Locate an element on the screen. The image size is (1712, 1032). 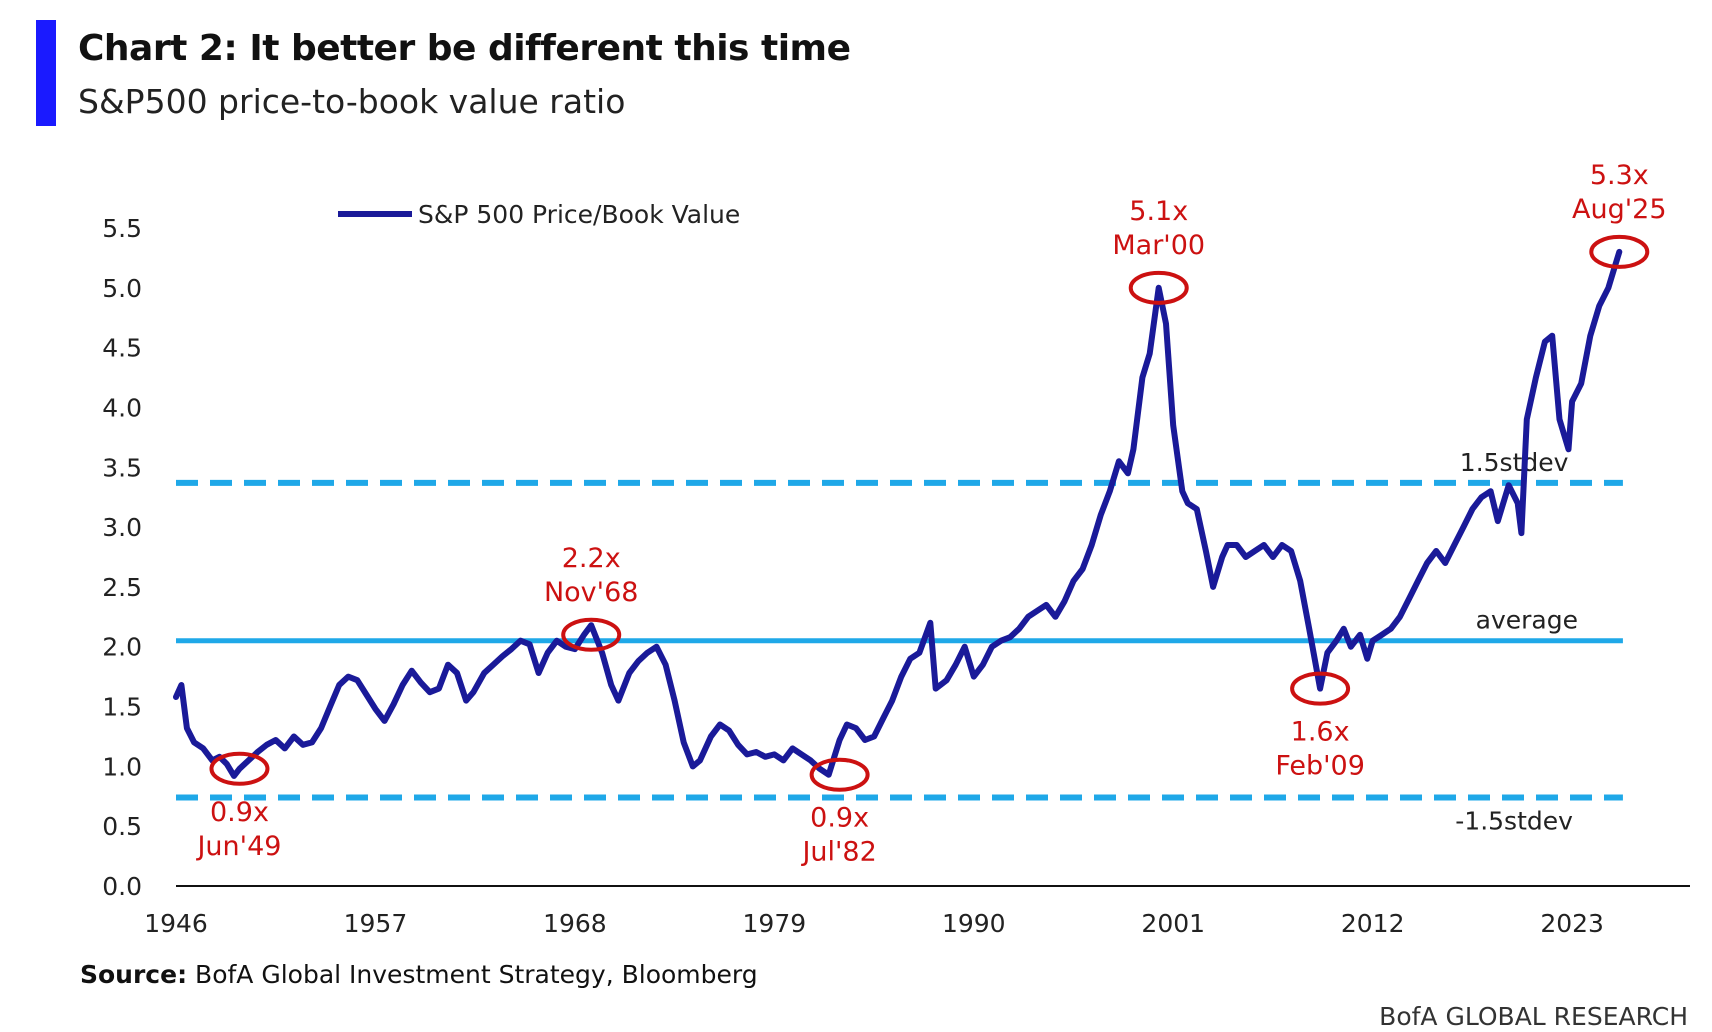
x-axis-ticks: 1946 1957 1968 1979 1990 2001 2012 2023 is located at coordinates (874, 923).